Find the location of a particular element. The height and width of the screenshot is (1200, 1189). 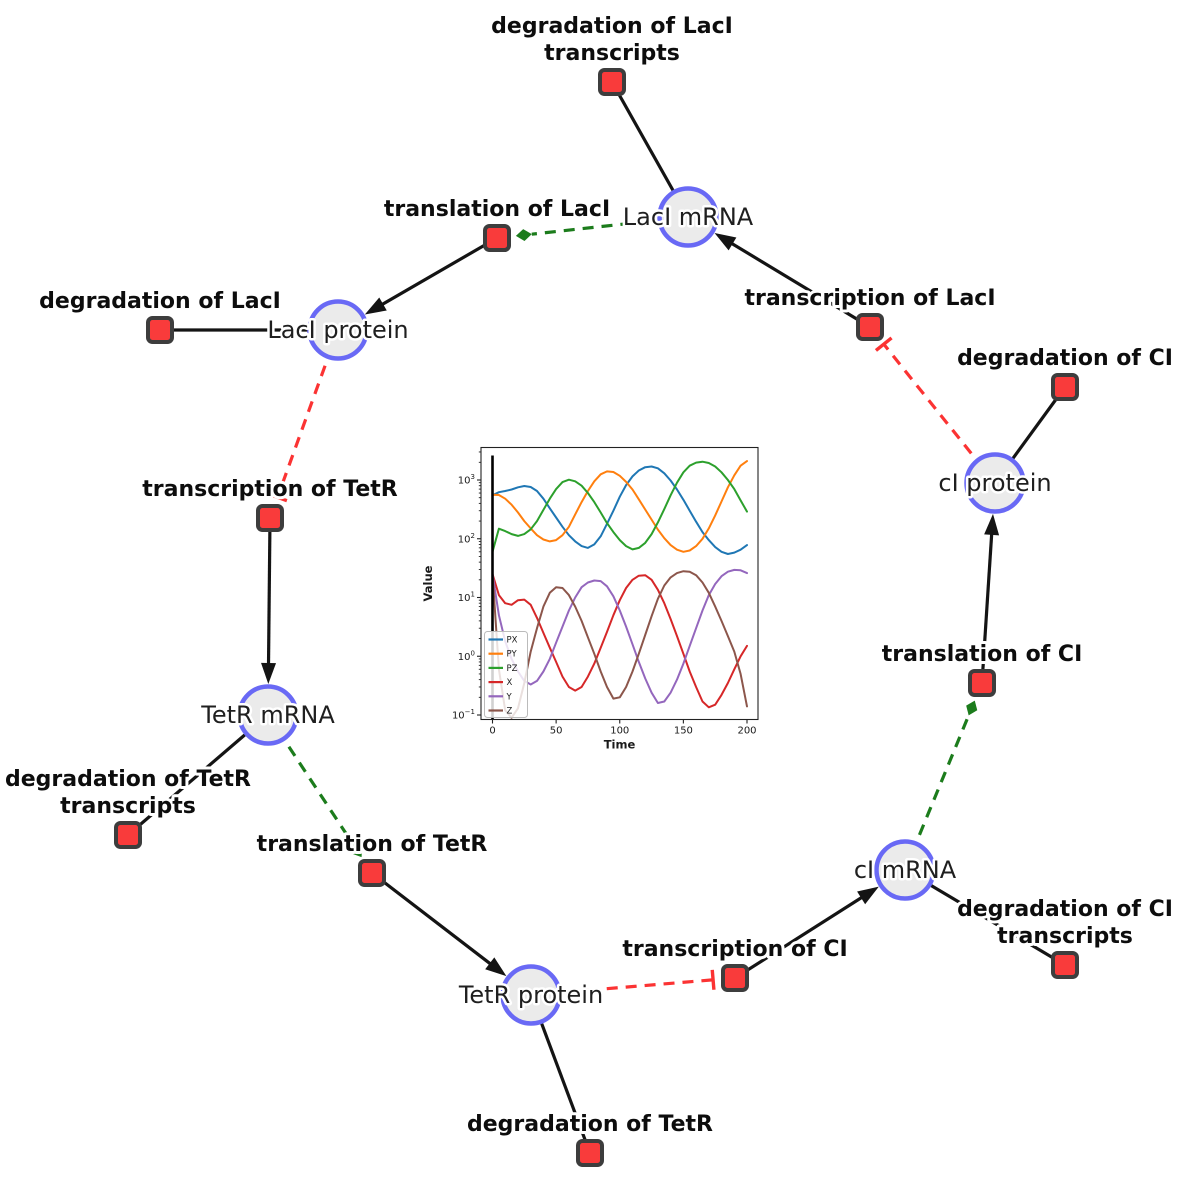

chart-legend-label-X: X is located at coordinates (510, 683).